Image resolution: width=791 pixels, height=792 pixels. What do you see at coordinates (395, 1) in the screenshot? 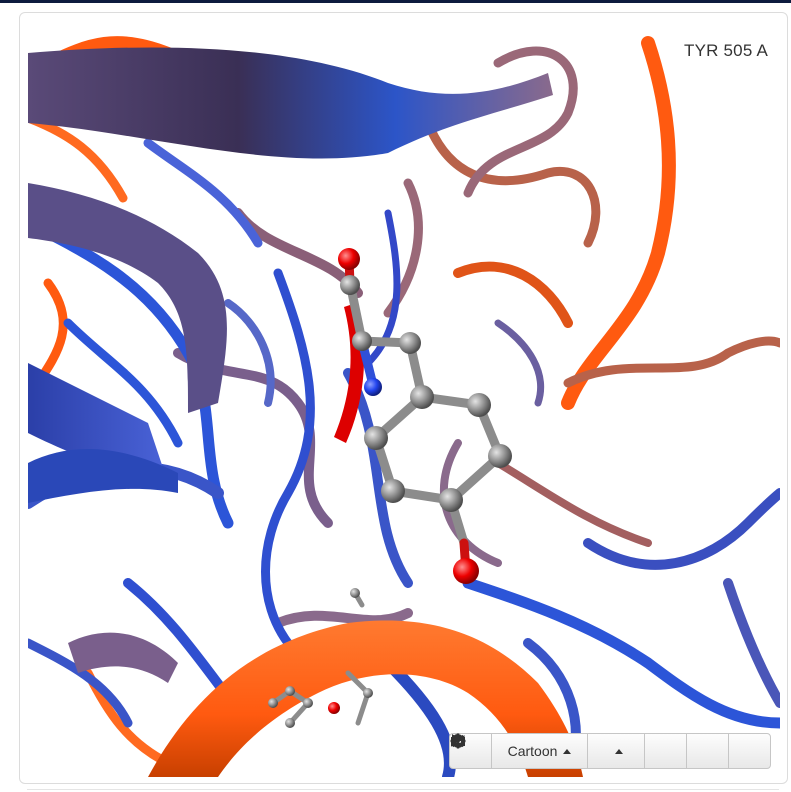
I see `top-bar` at bounding box center [395, 1].